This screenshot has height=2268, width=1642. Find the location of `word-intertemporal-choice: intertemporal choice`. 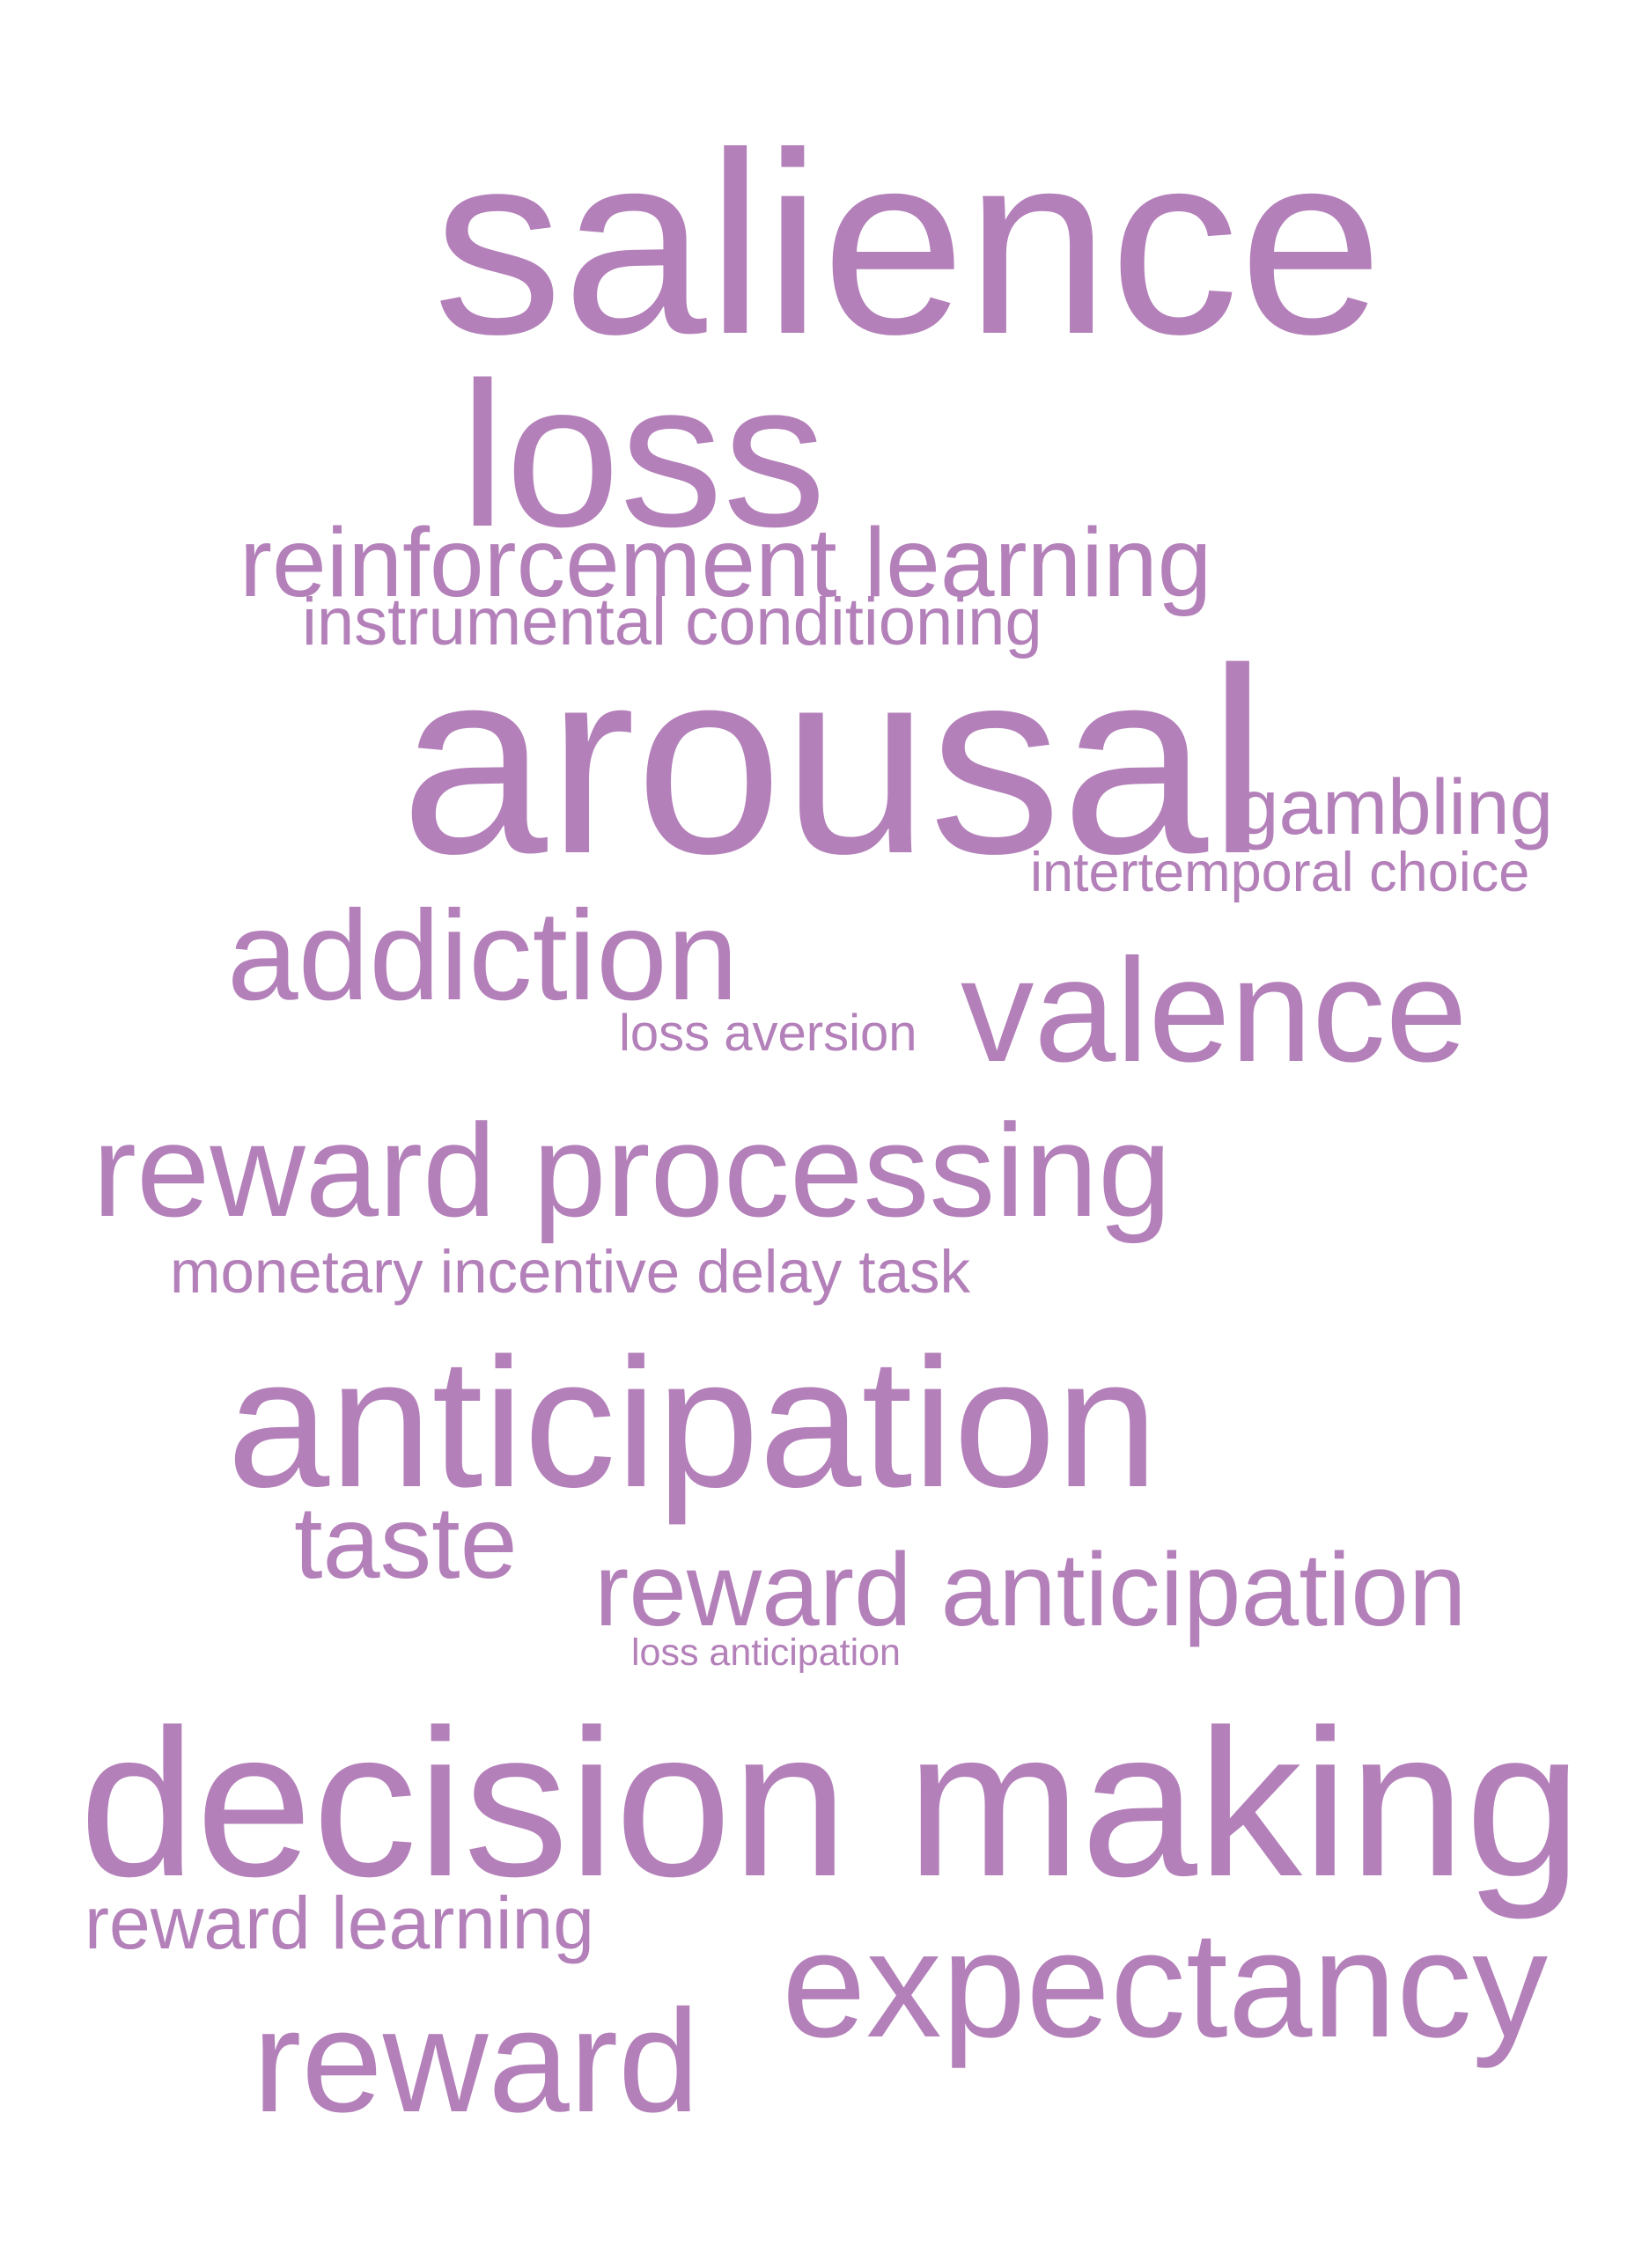

word-intertemporal-choice: intertemporal choice is located at coordinates (1280, 872).